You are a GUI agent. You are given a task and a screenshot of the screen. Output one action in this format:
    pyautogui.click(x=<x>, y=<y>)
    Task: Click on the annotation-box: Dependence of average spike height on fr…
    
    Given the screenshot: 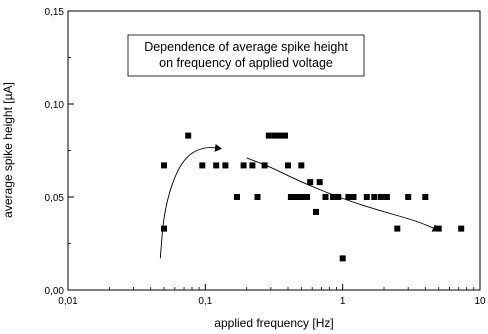 What is the action you would take?
    pyautogui.click(x=246, y=55)
    